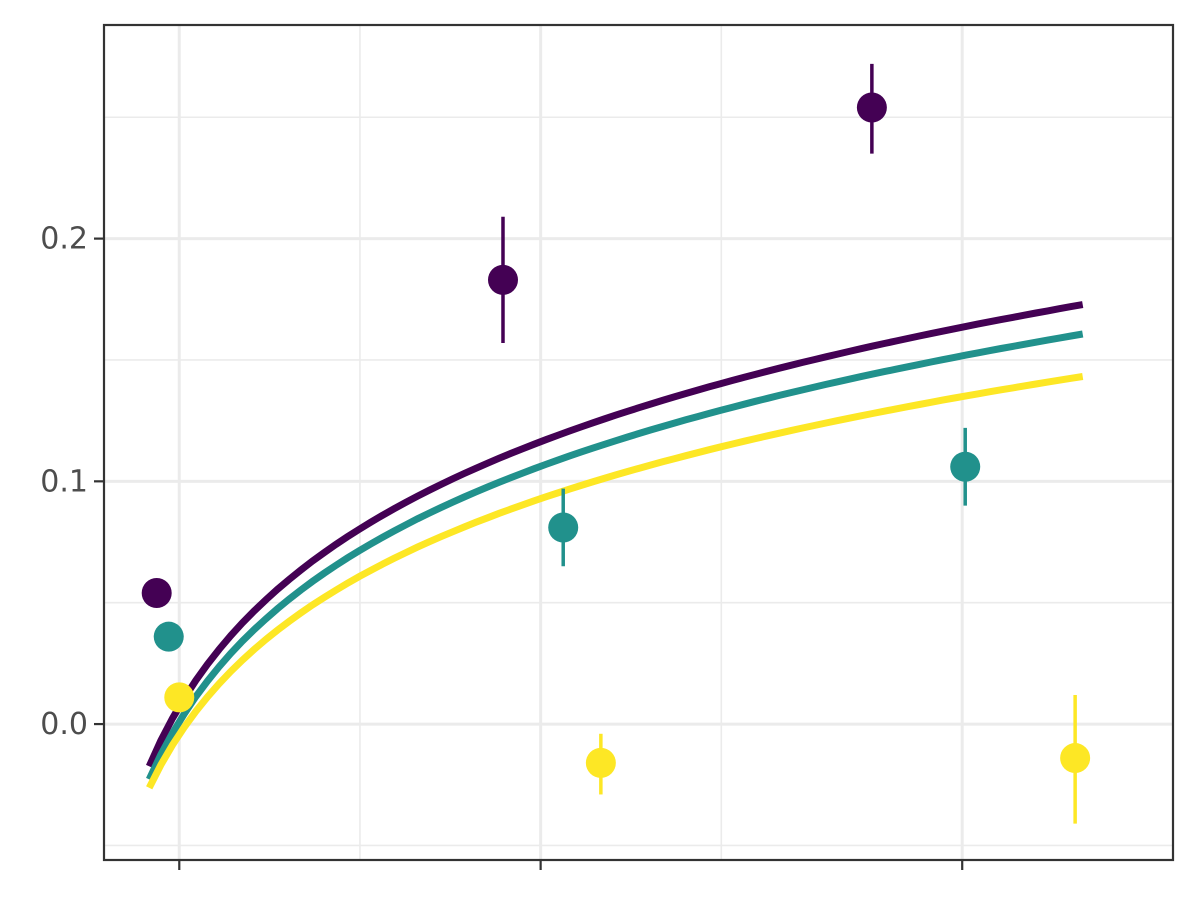 The width and height of the screenshot is (1200, 900). I want to click on y-tick-label-1: 0.1, so click(64, 481).